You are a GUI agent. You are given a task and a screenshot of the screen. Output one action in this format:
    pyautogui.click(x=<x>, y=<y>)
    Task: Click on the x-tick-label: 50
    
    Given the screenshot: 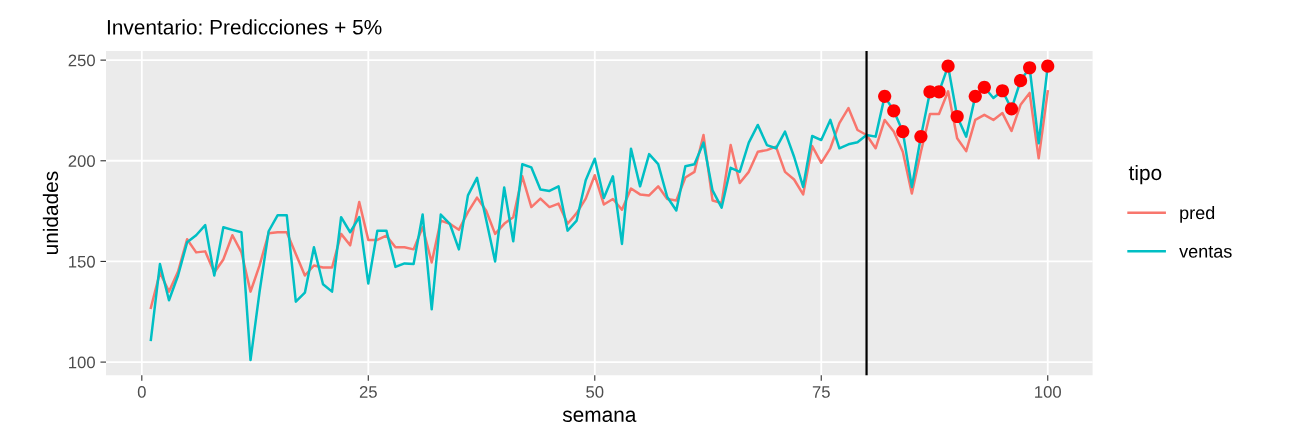 What is the action you would take?
    pyautogui.click(x=595, y=392)
    